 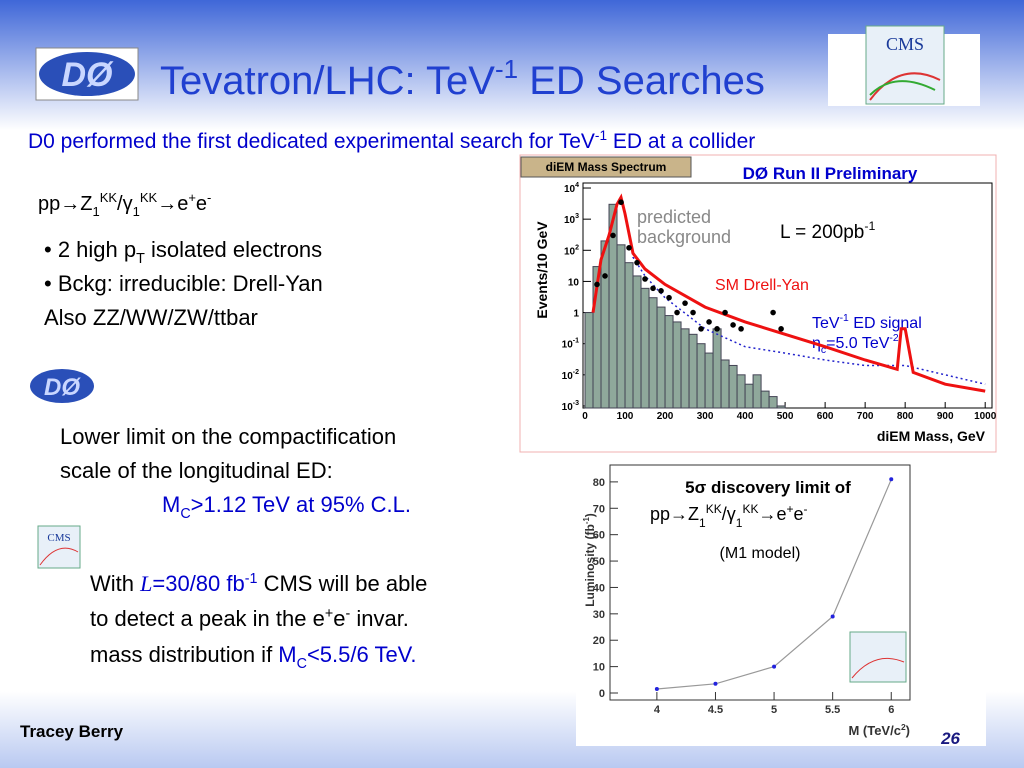 What do you see at coordinates (830, 173) in the screenshot?
I see `plot-title: DØ Run II Preliminary` at bounding box center [830, 173].